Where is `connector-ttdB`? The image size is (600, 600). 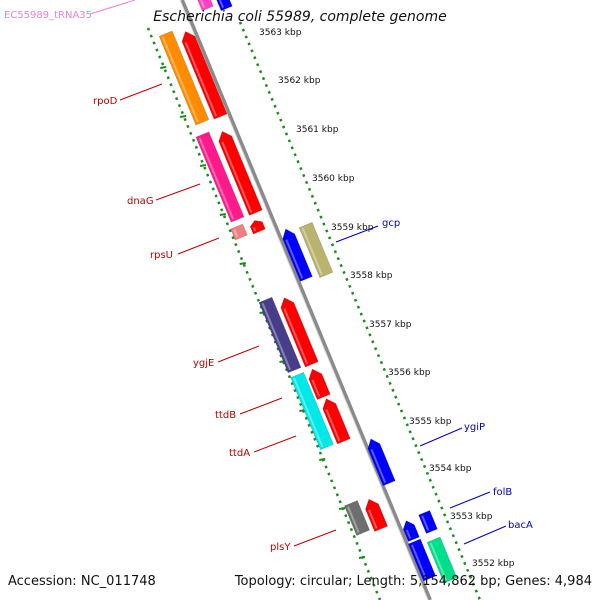
connector-ttdB is located at coordinates (261, 406).